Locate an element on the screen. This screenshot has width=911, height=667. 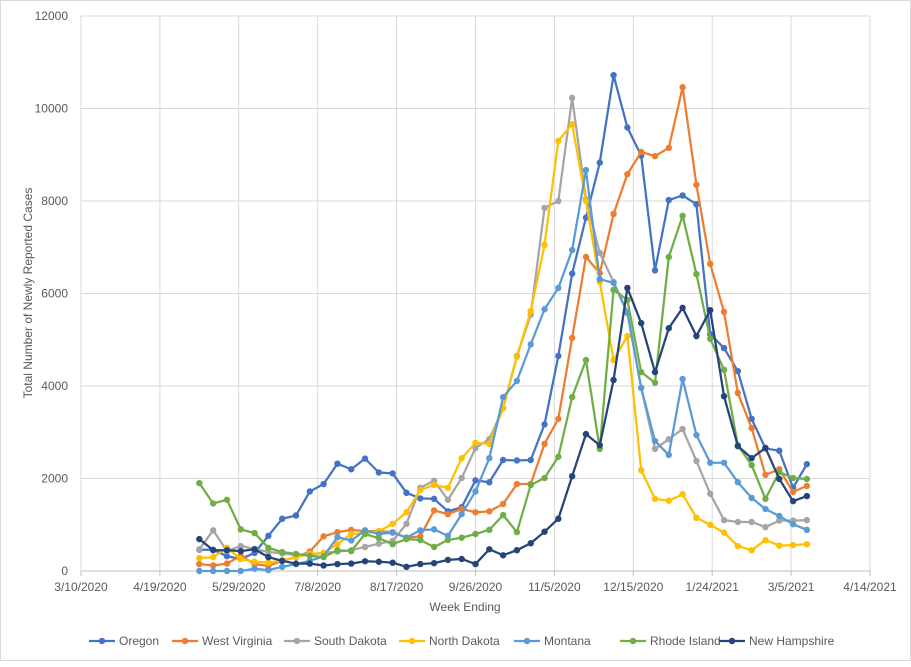
legend-item: Oregon is located at coordinates (124, 641).